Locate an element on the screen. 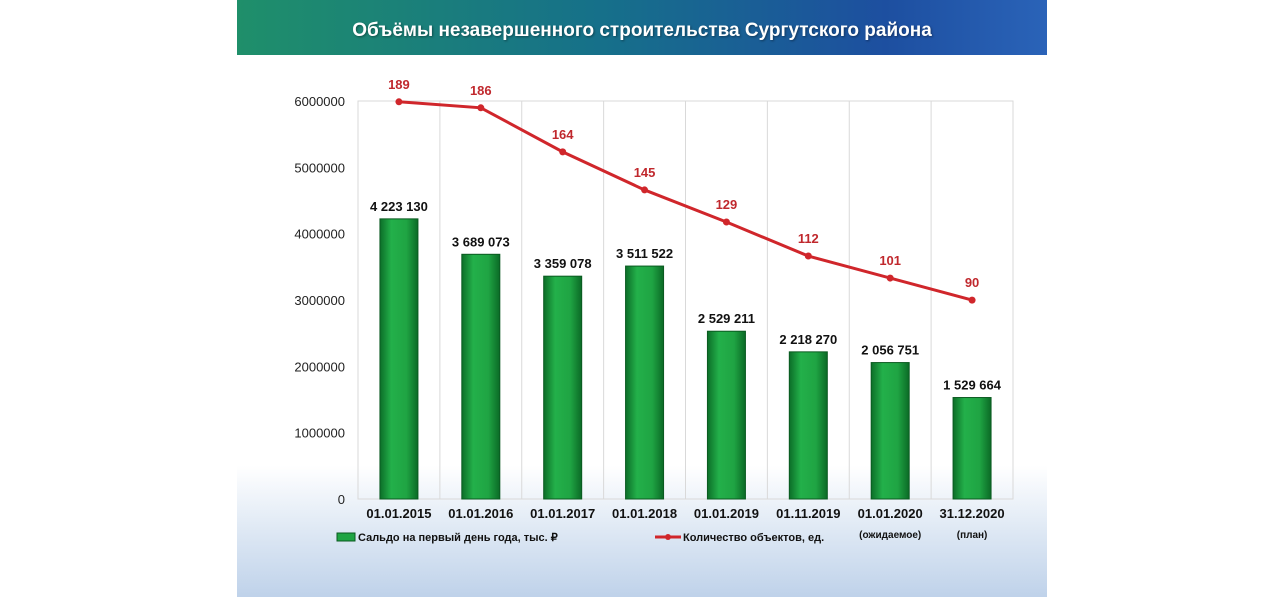 The image size is (1280, 597). x-tick-note: (план) is located at coordinates (972, 535).